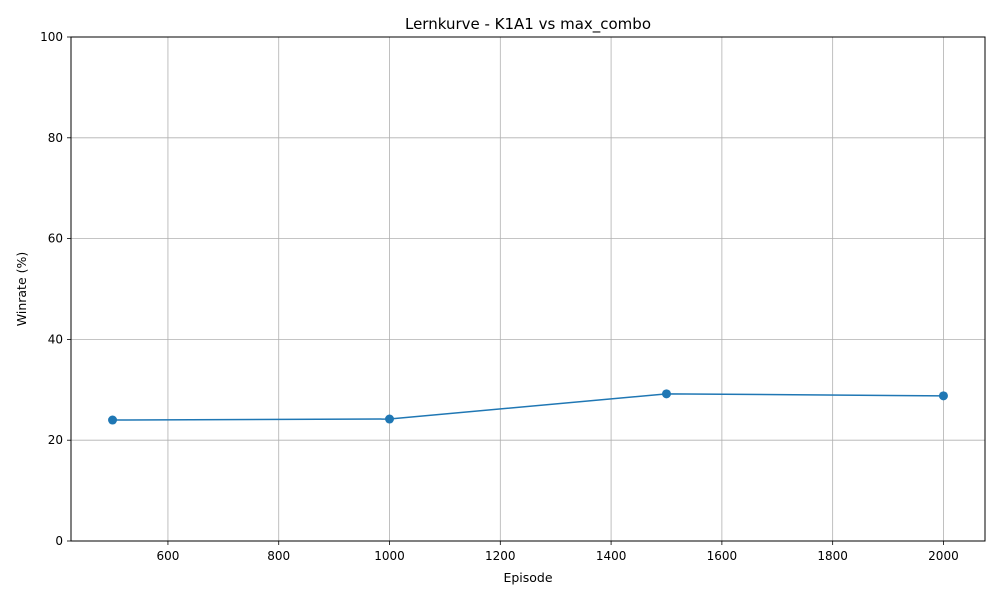  I want to click on y-tick-label: 40, so click(55, 339).